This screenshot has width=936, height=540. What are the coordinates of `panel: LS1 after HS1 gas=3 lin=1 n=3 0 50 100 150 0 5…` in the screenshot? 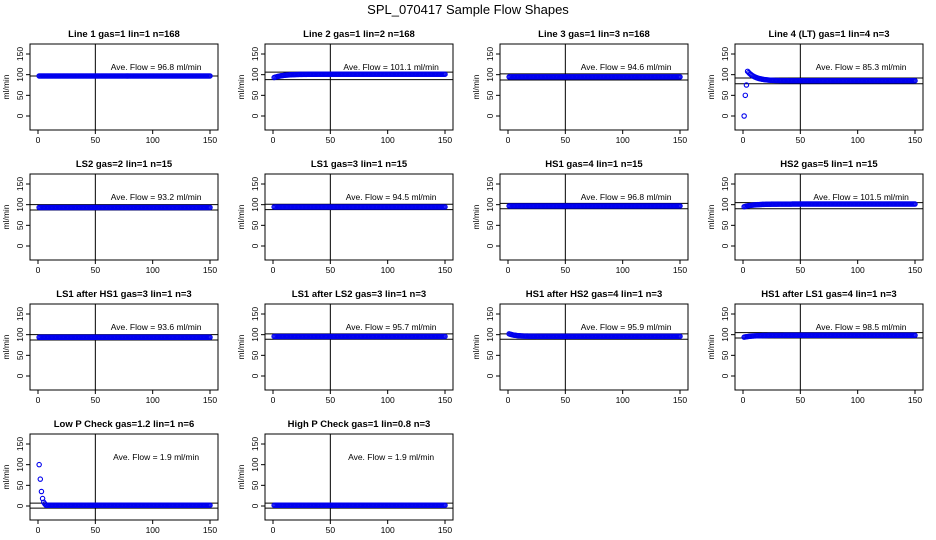 It's located at (110, 347).